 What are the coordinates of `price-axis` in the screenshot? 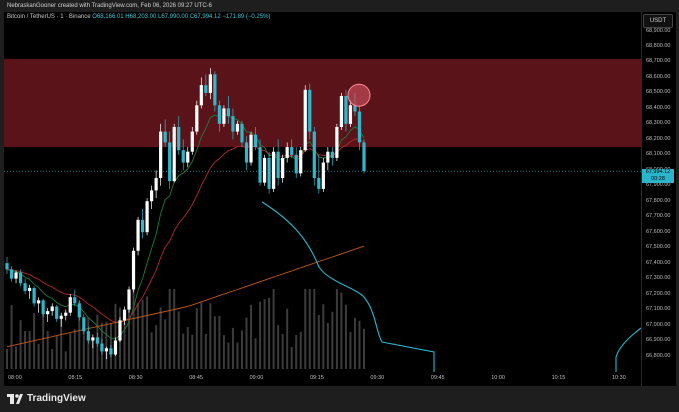 It's located at (658, 199).